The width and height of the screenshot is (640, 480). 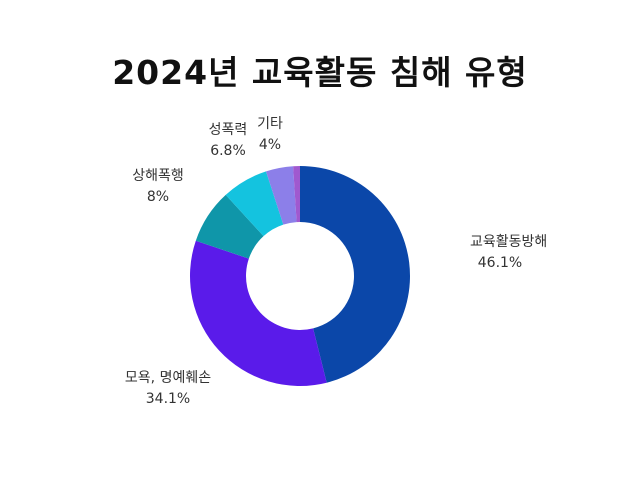 I want to click on slice-label: 모욕, 명예훼손, so click(x=168, y=378).